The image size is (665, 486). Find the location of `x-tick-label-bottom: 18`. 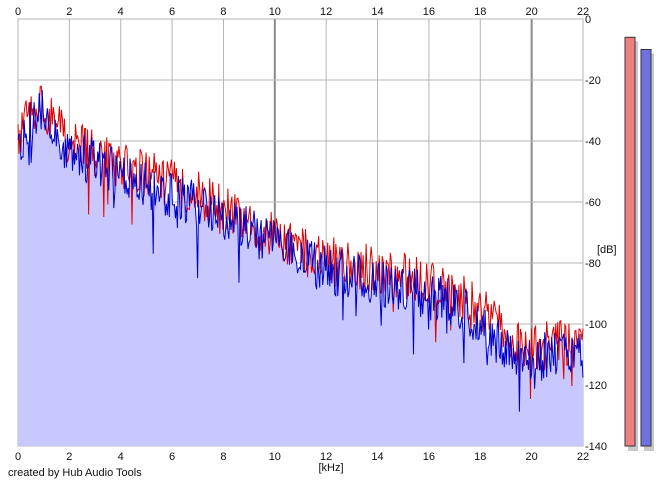

x-tick-label-bottom: 18 is located at coordinates (480, 457).